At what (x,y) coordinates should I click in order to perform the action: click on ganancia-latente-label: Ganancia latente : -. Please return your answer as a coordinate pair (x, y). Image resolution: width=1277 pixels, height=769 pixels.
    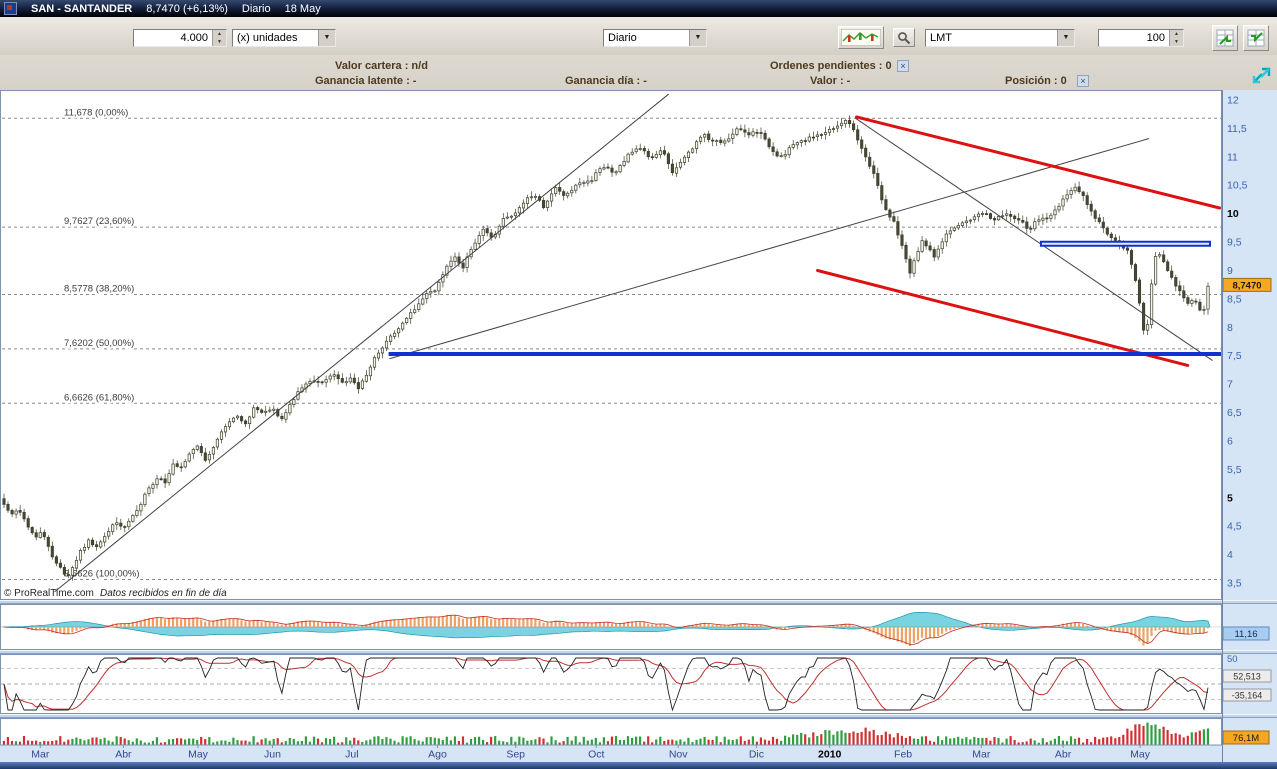
    Looking at the image, I should click on (366, 81).